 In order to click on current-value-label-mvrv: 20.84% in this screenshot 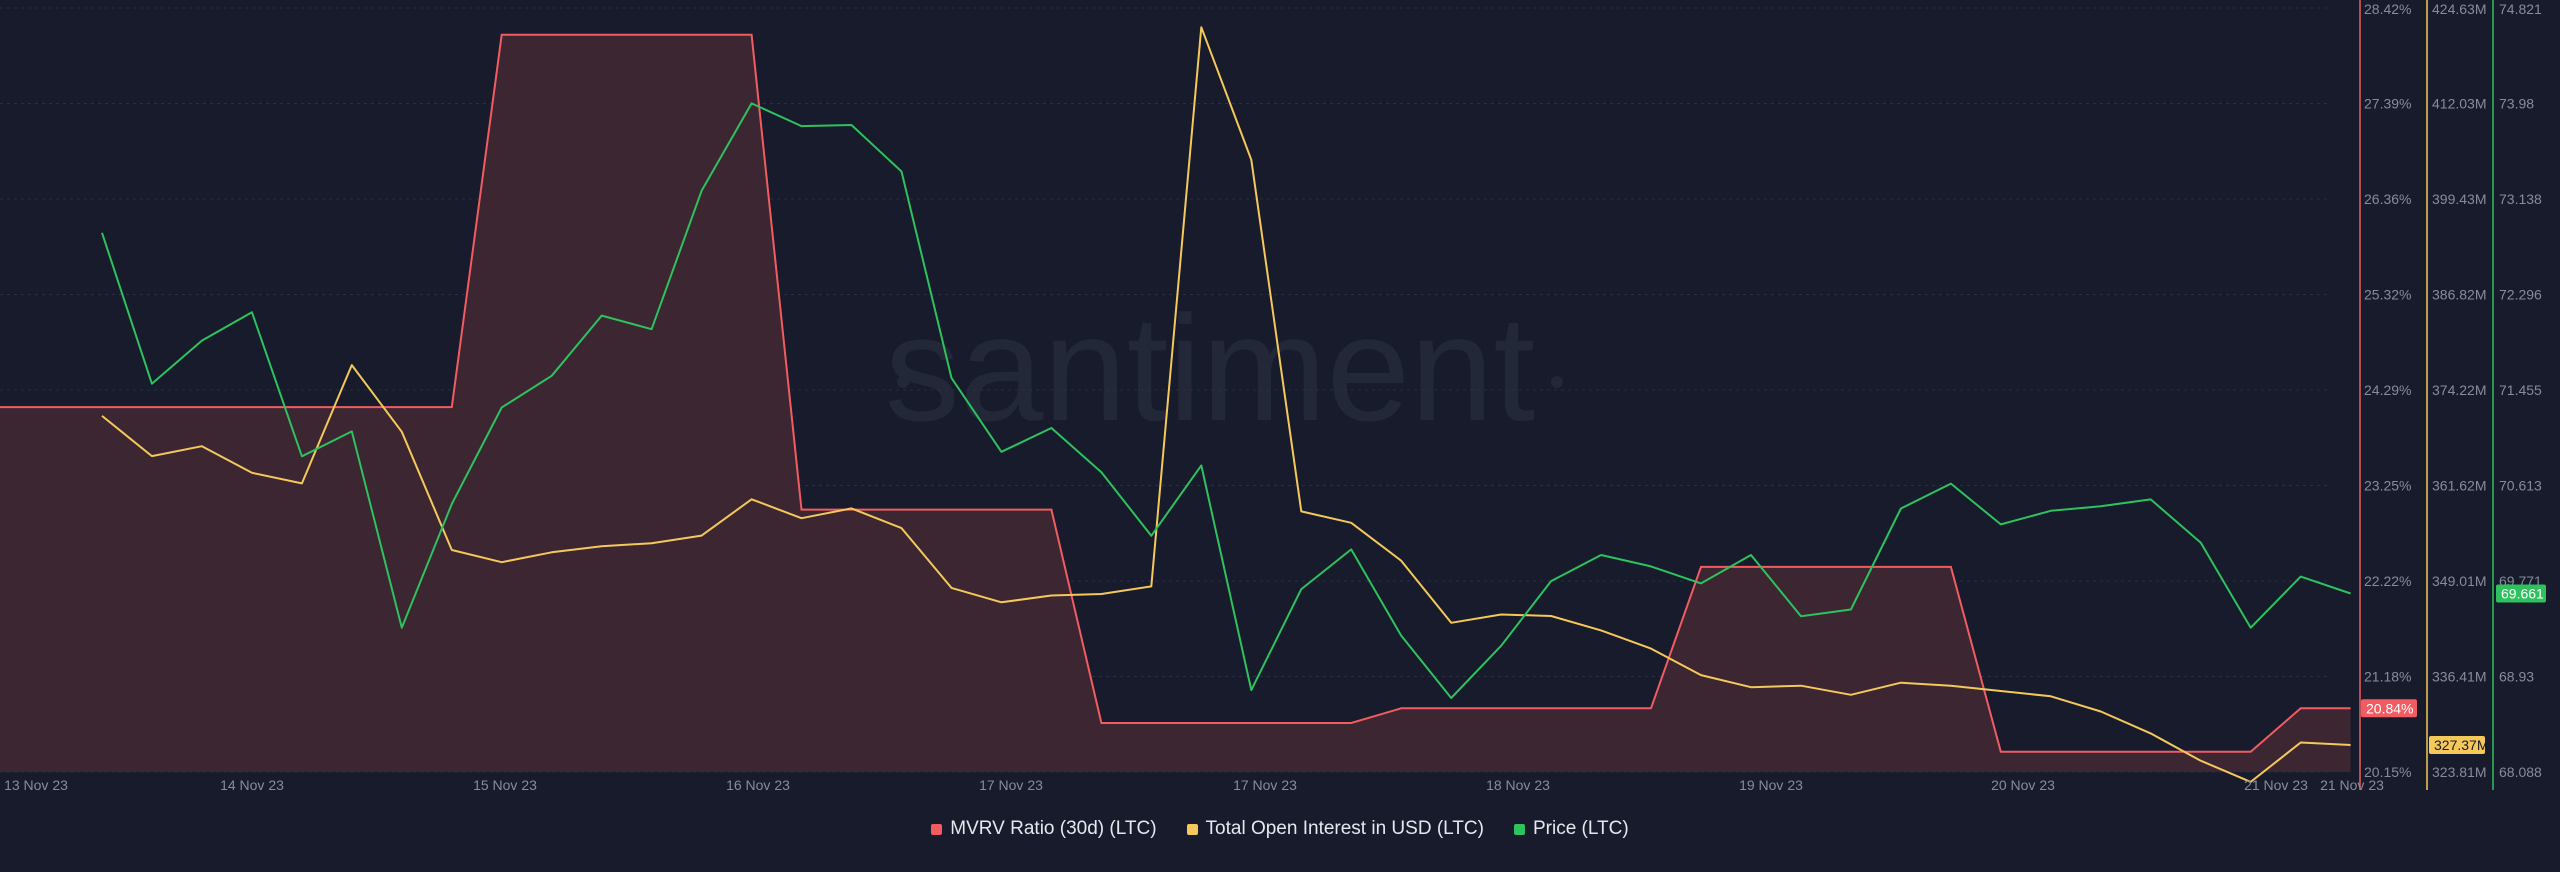, I will do `click(2389, 708)`.